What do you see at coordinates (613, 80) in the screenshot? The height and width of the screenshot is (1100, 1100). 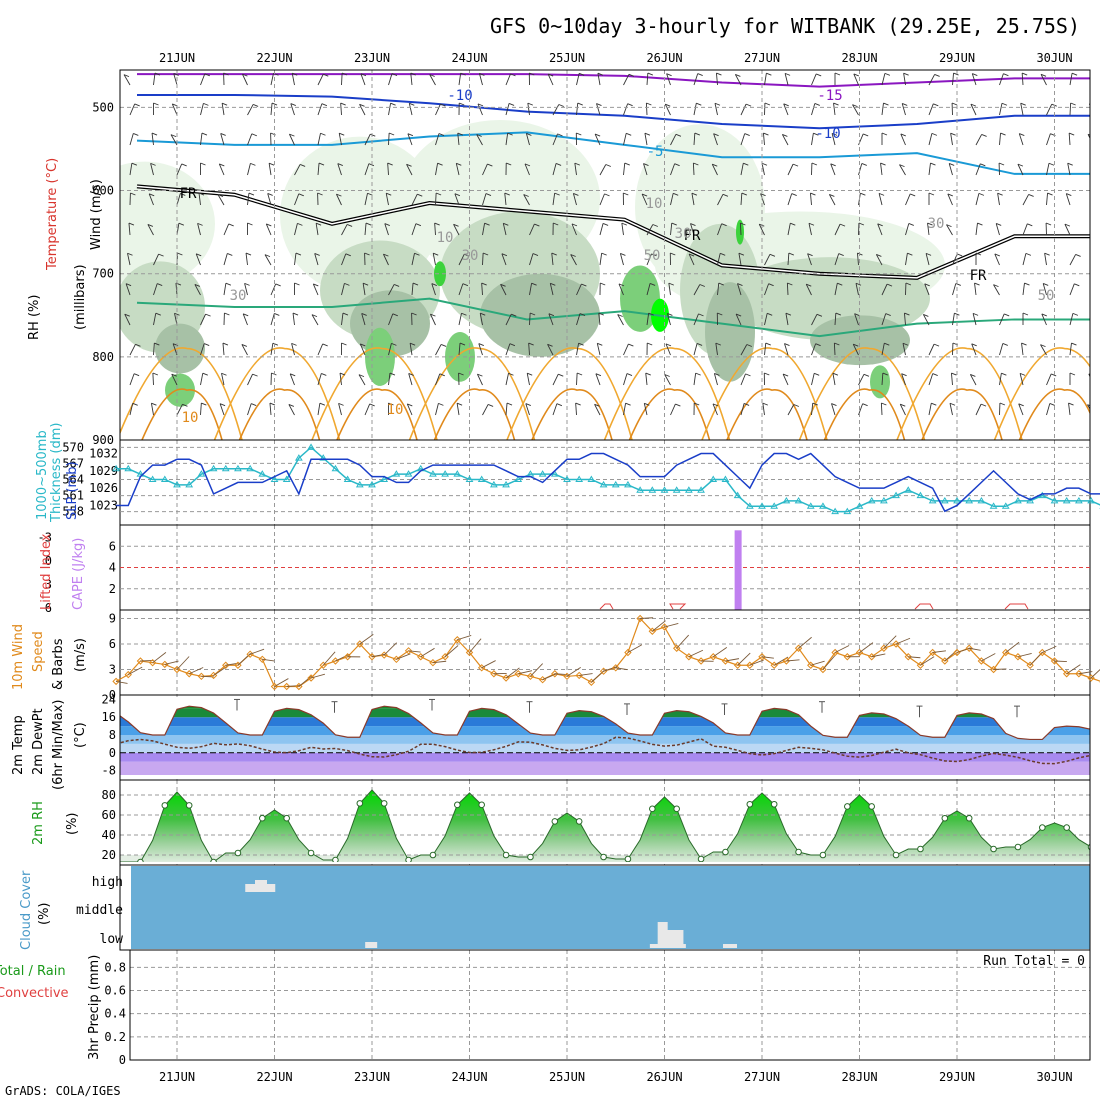 I see `isotherm-minus15` at bounding box center [613, 80].